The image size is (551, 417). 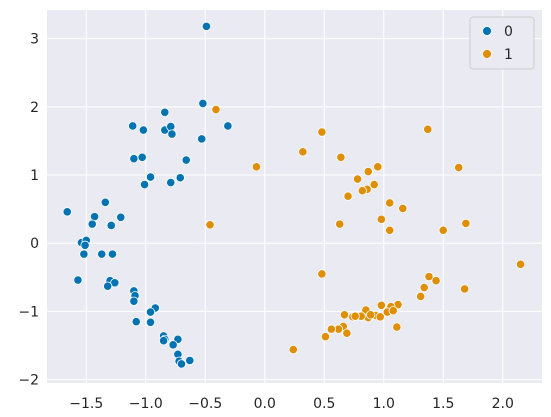 What do you see at coordinates (28, 210) in the screenshot?
I see `y-axis-ticks: −2 −1 0 1 2 3` at bounding box center [28, 210].